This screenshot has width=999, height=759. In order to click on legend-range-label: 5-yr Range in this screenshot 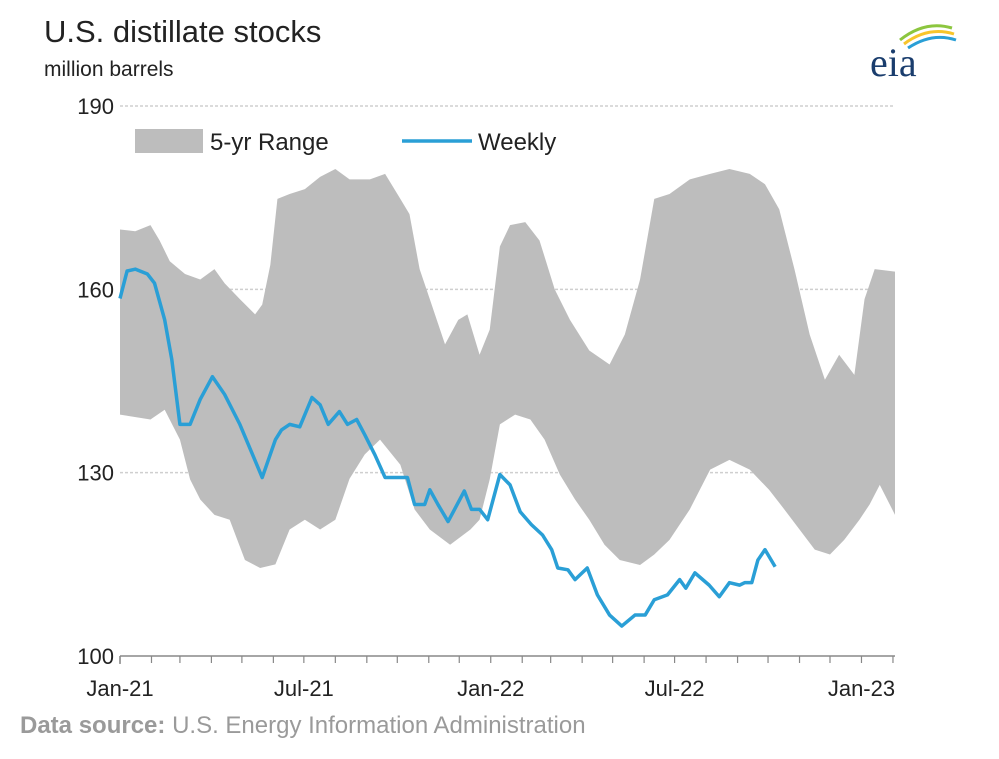, I will do `click(269, 142)`.